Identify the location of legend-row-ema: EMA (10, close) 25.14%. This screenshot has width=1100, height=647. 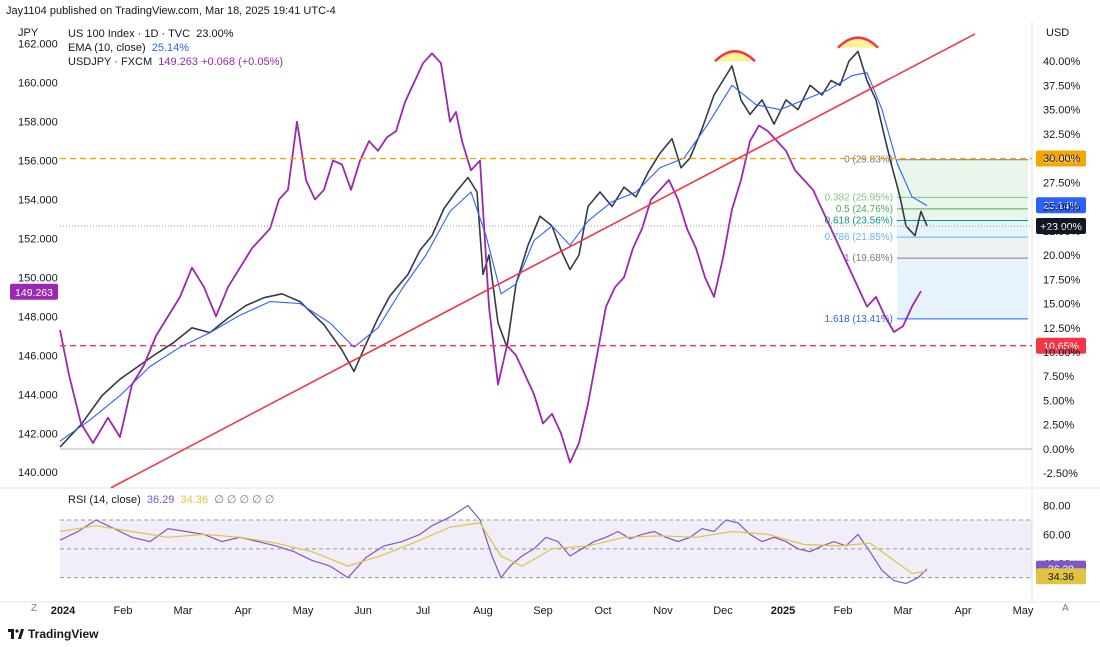
(175, 48).